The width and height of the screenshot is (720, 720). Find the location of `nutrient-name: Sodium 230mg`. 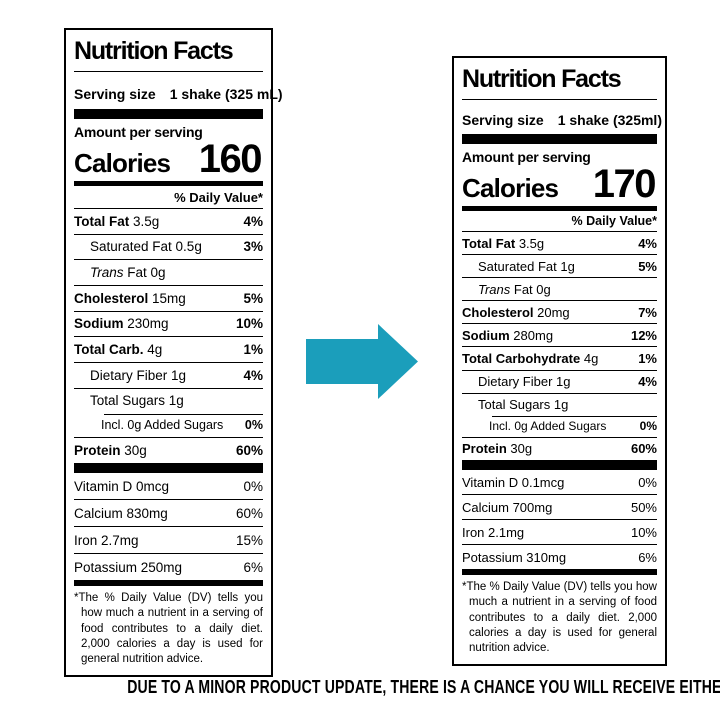

nutrient-name: Sodium 230mg is located at coordinates (121, 324).